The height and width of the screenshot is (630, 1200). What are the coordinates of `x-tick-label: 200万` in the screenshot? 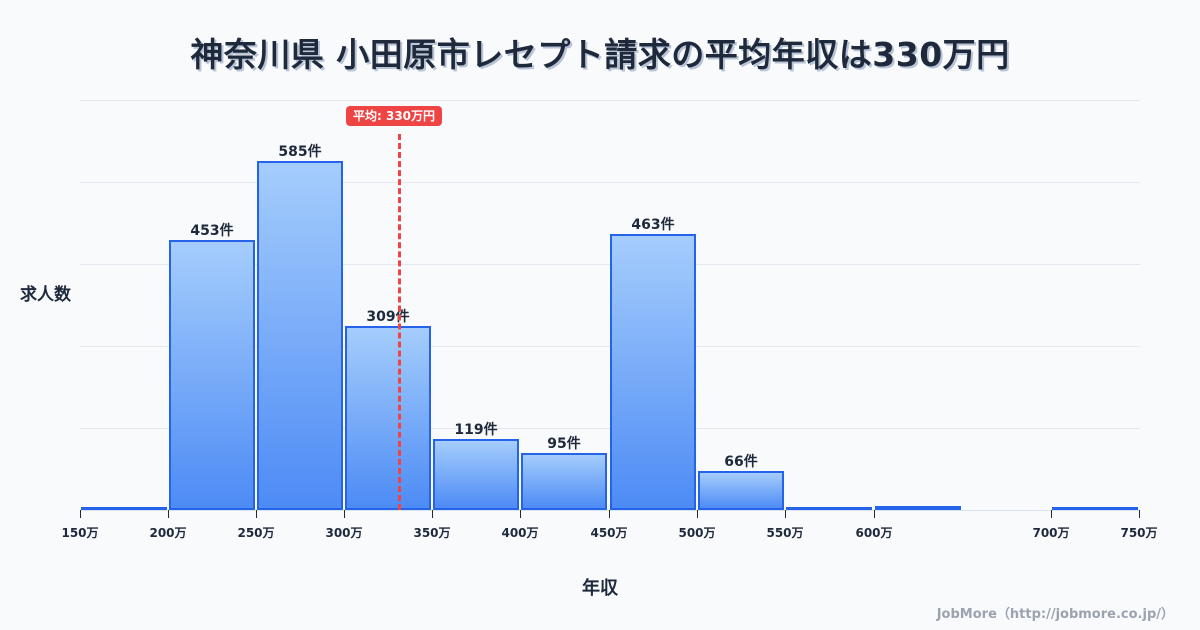 It's located at (168, 533).